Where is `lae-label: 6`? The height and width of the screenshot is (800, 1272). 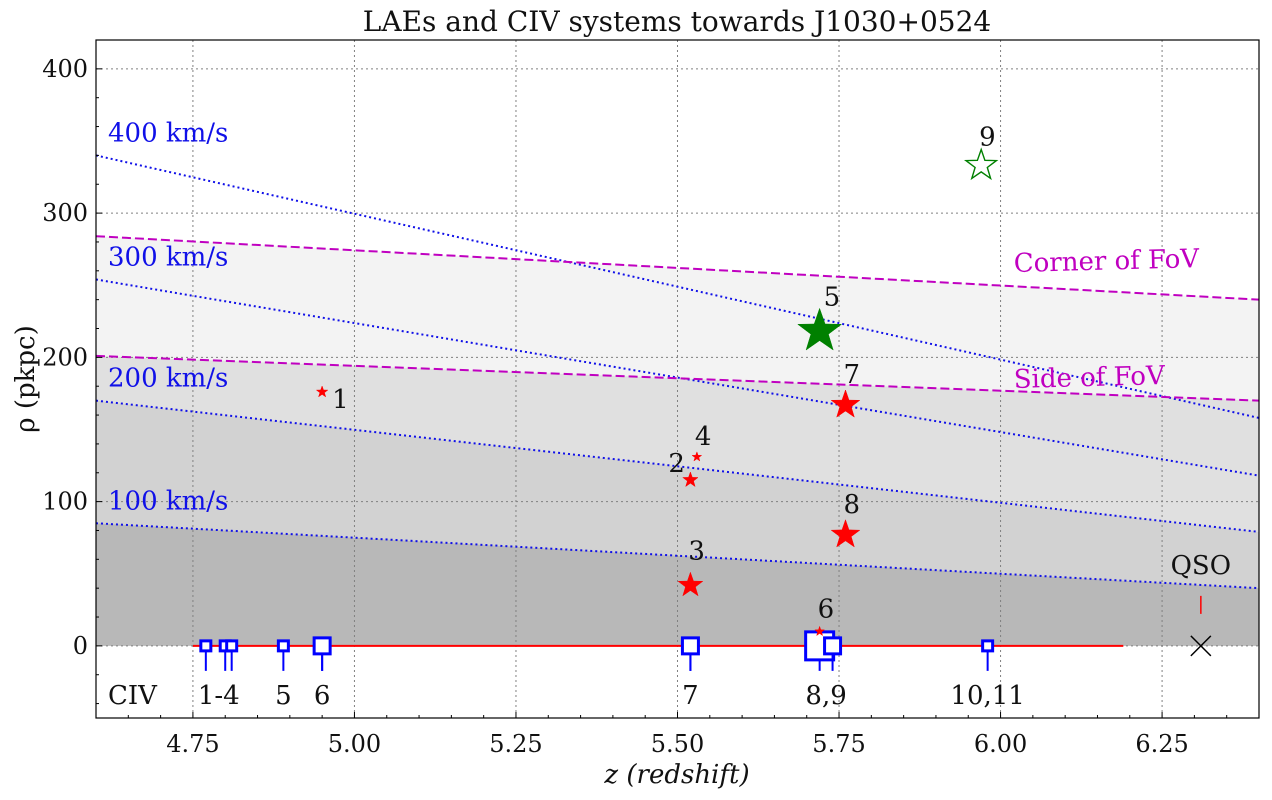 lae-label: 6 is located at coordinates (826, 609).